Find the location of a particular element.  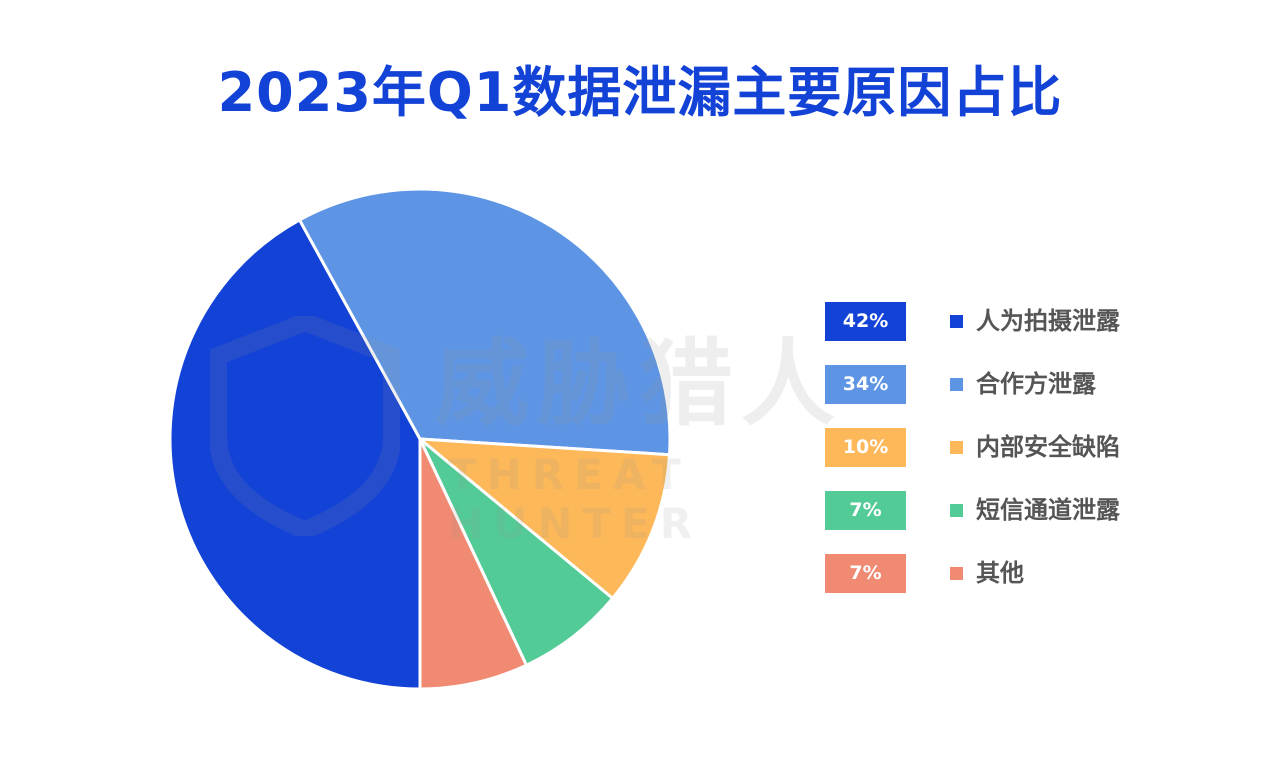

legend-item: 34% 合作方泄露 is located at coordinates (1035, 384).